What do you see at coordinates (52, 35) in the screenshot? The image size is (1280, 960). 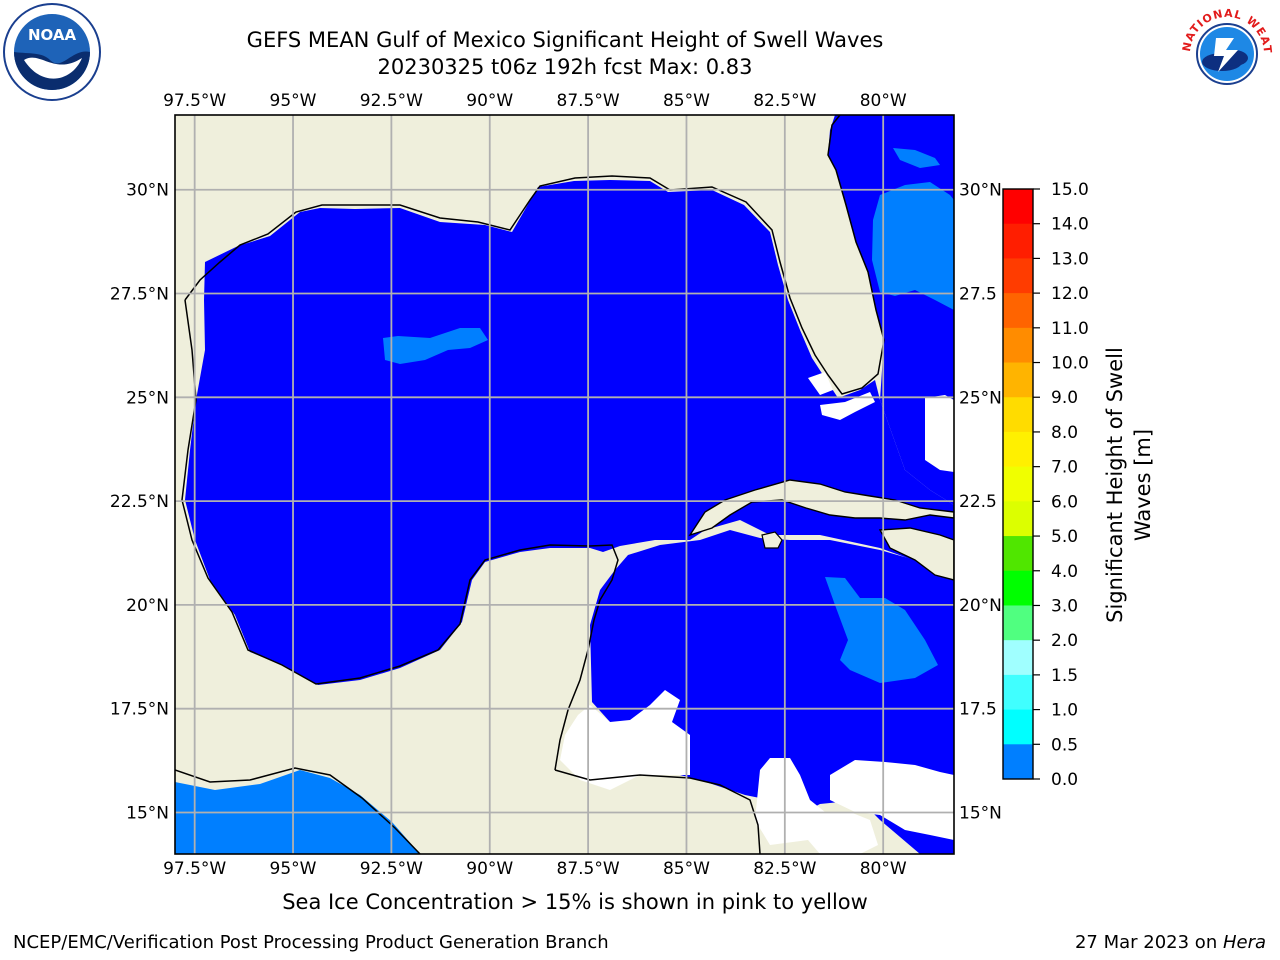 I see `noaa-logo-text: NOAA` at bounding box center [52, 35].